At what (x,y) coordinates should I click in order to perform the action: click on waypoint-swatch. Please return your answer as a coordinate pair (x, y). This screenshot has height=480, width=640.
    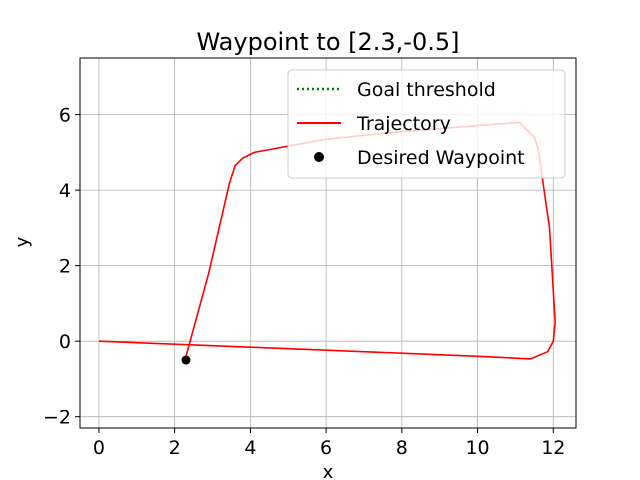
    Looking at the image, I should click on (319, 157).